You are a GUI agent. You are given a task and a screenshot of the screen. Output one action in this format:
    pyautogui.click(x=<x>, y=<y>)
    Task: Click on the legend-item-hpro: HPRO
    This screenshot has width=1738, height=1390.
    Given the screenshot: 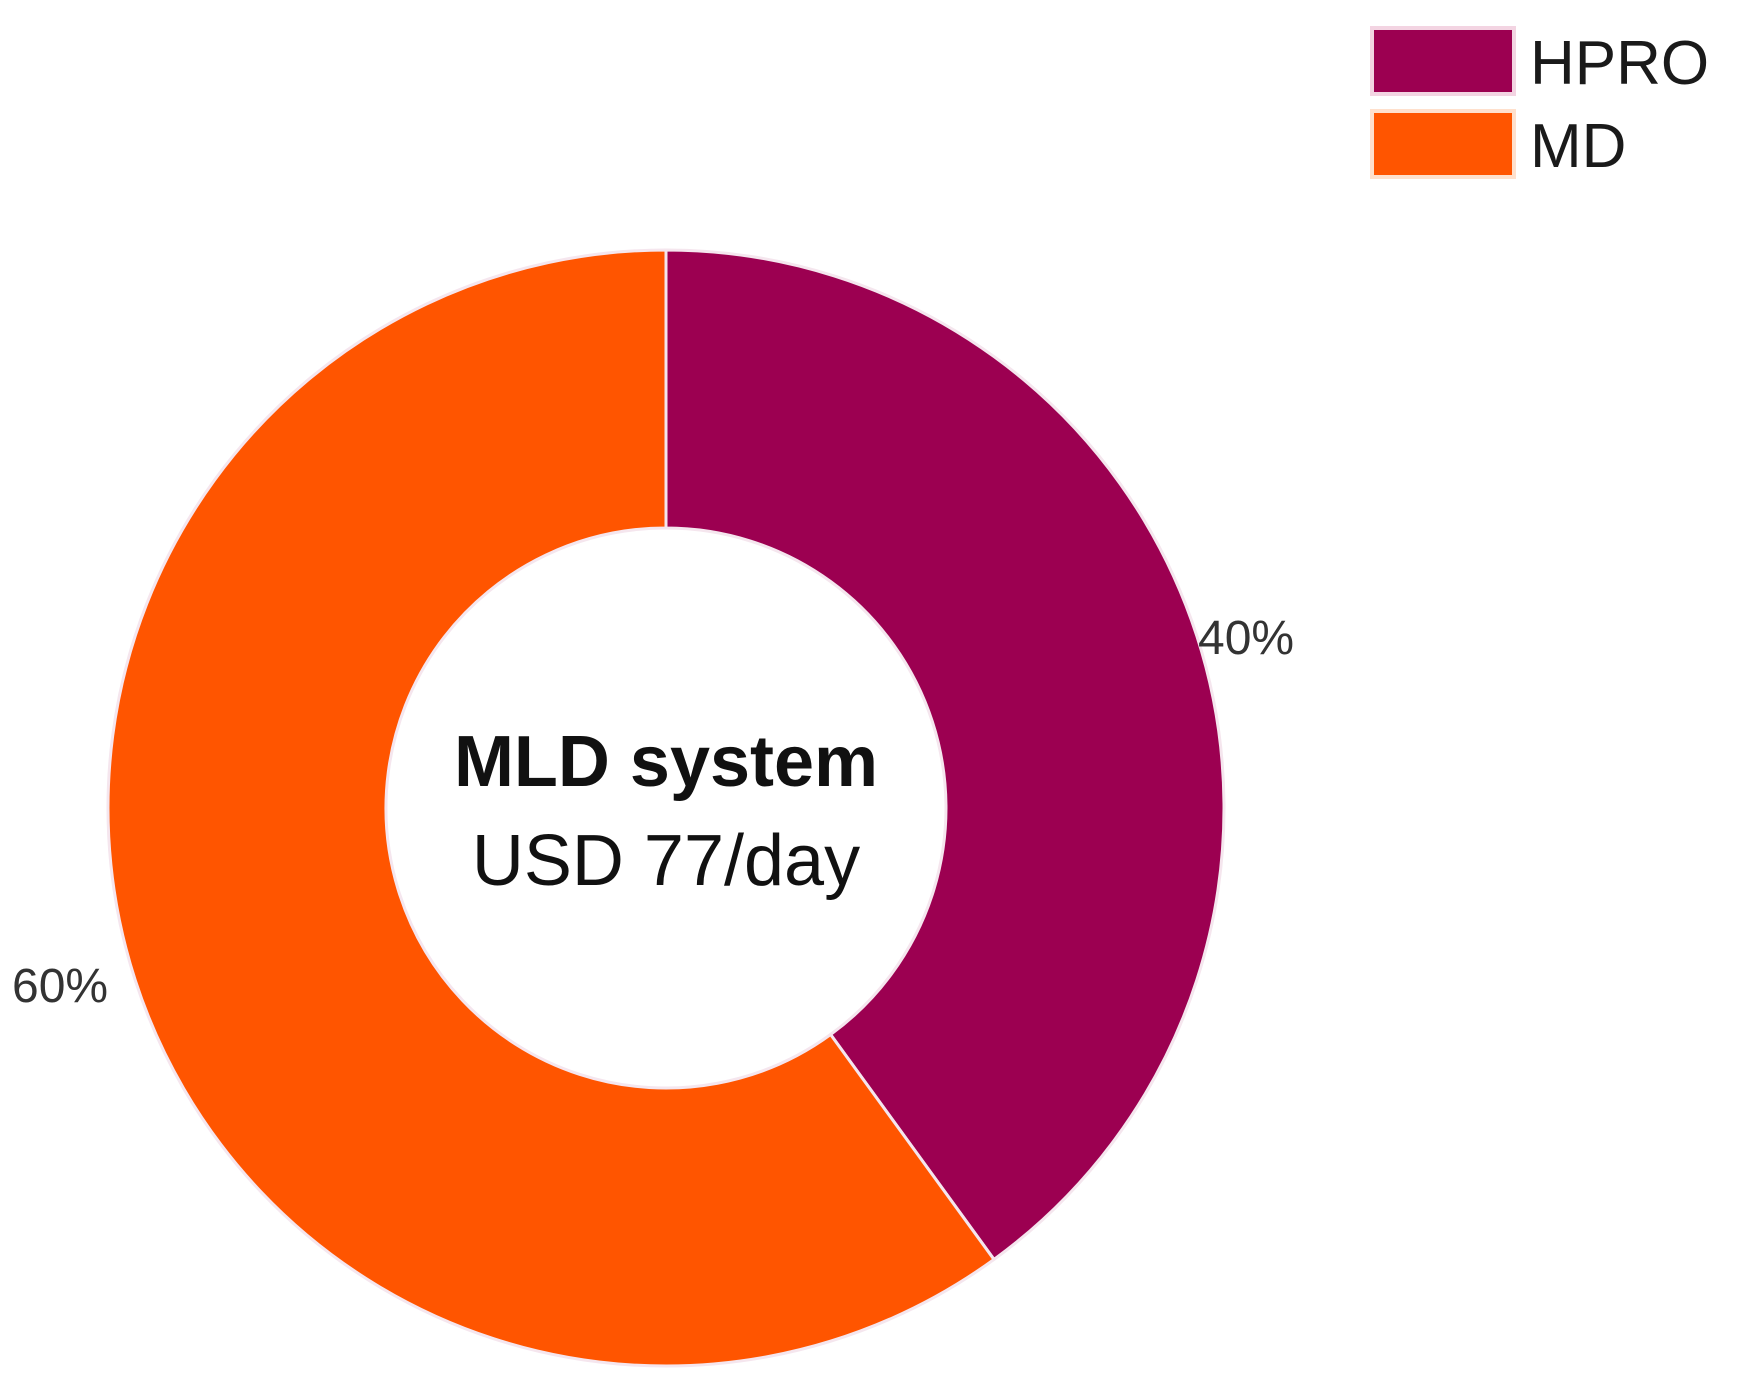 What is the action you would take?
    pyautogui.click(x=1539, y=62)
    